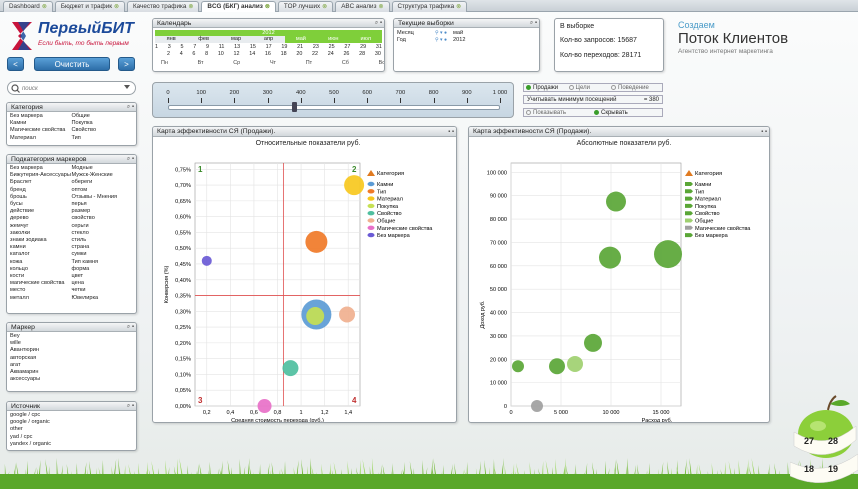 The image size is (858, 489). Describe the element at coordinates (20, 232) in the screenshot. I see `list-item: заколки` at that location.